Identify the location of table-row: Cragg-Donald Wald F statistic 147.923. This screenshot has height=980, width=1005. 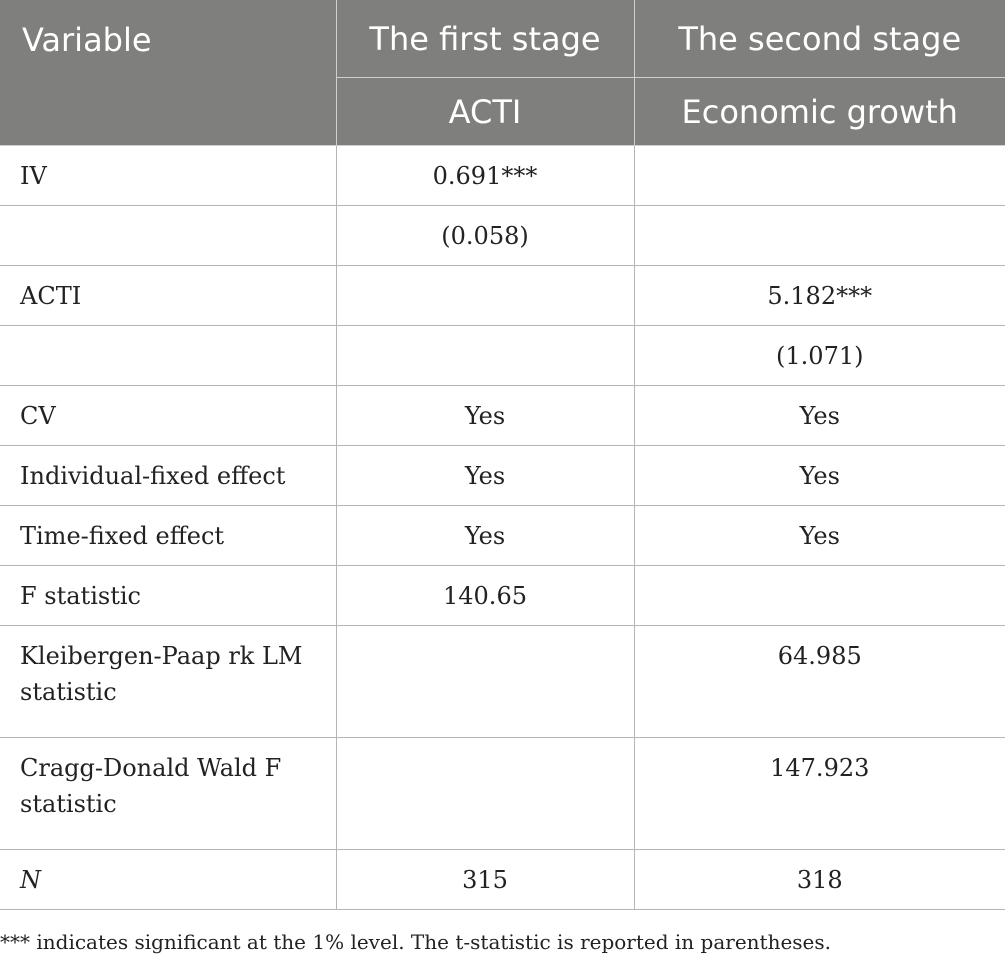
(502, 793).